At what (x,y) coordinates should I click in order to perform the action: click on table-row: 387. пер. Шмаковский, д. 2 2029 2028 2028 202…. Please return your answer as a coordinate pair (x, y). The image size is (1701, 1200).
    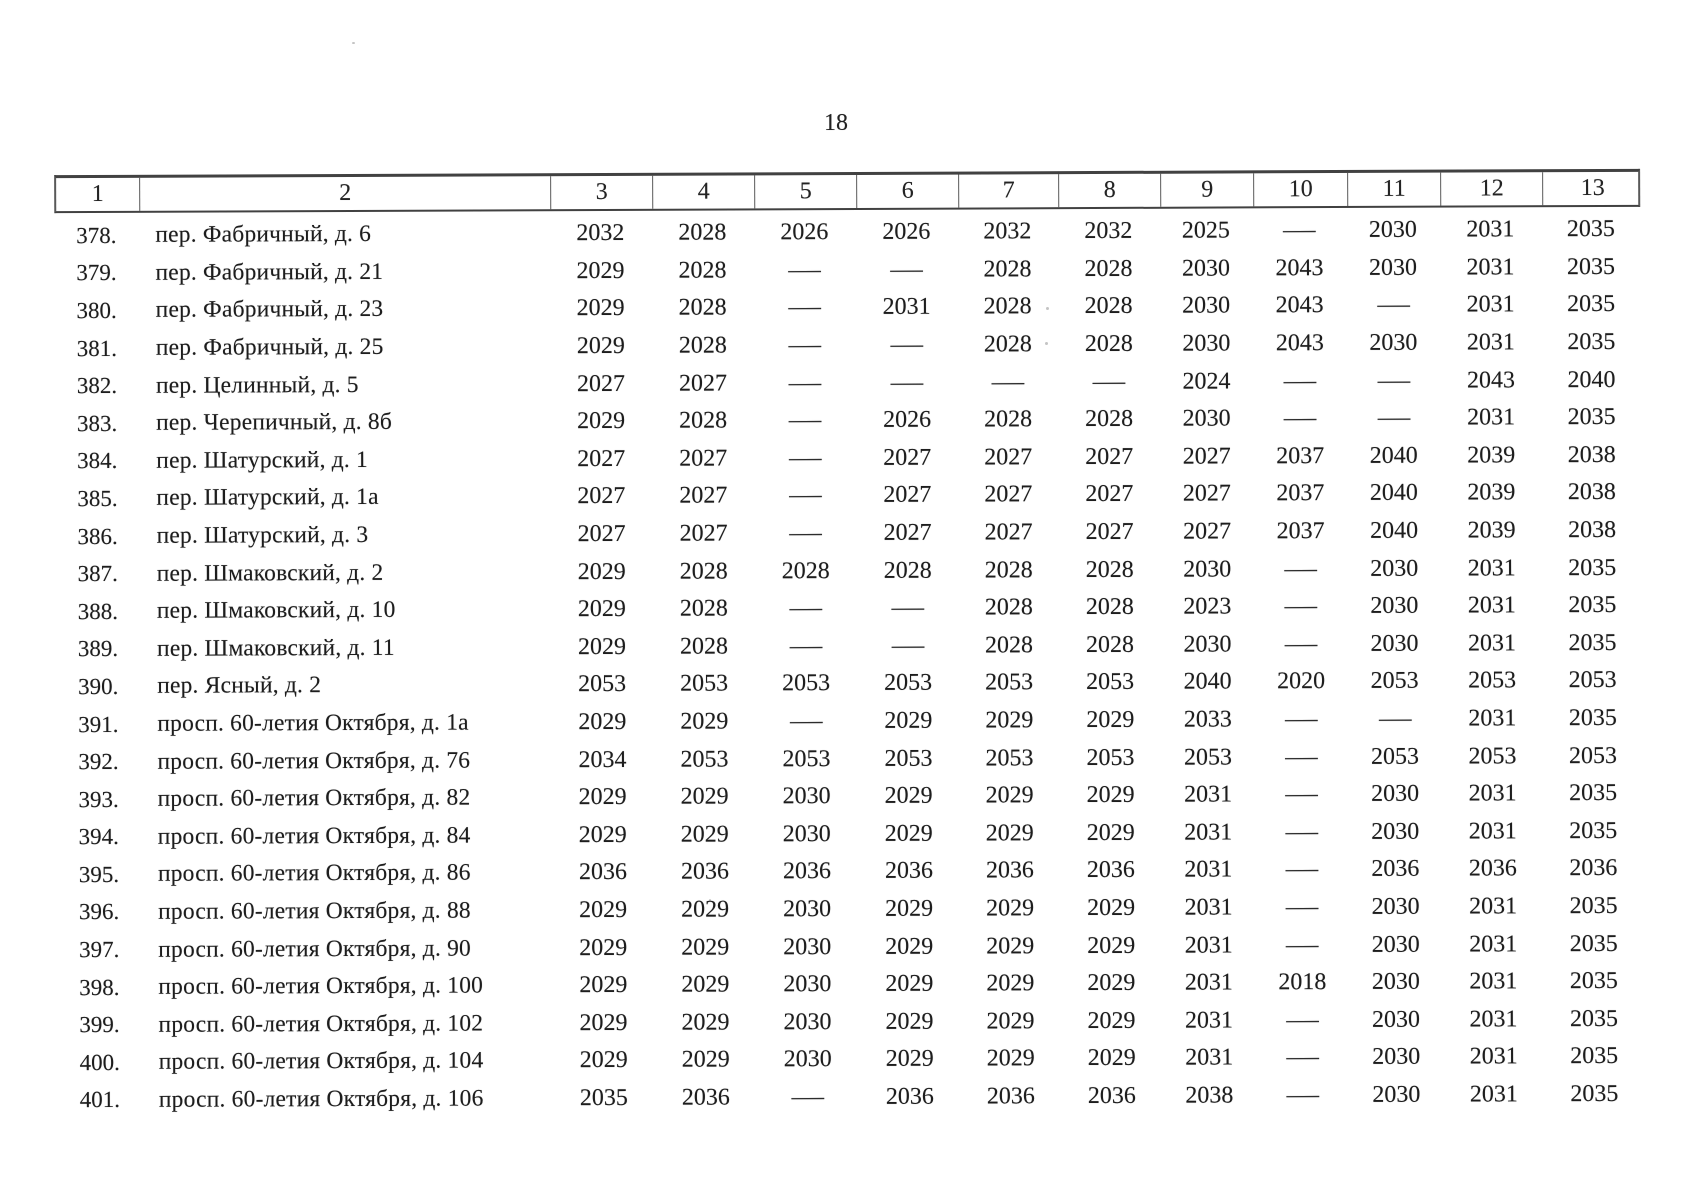
    Looking at the image, I should click on (849, 571).